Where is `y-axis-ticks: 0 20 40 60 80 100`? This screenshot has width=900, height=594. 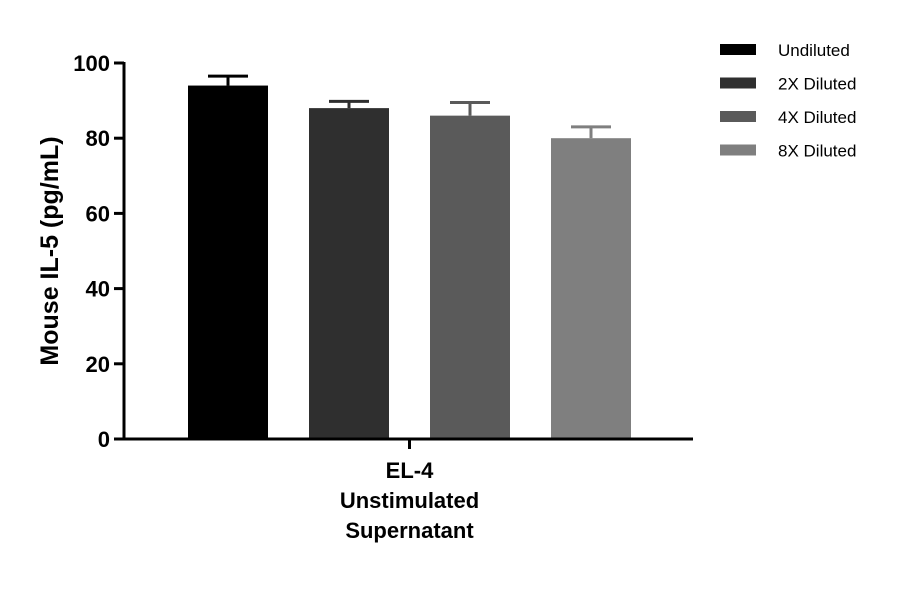
y-axis-ticks: 0 20 40 60 80 100 is located at coordinates (98, 251).